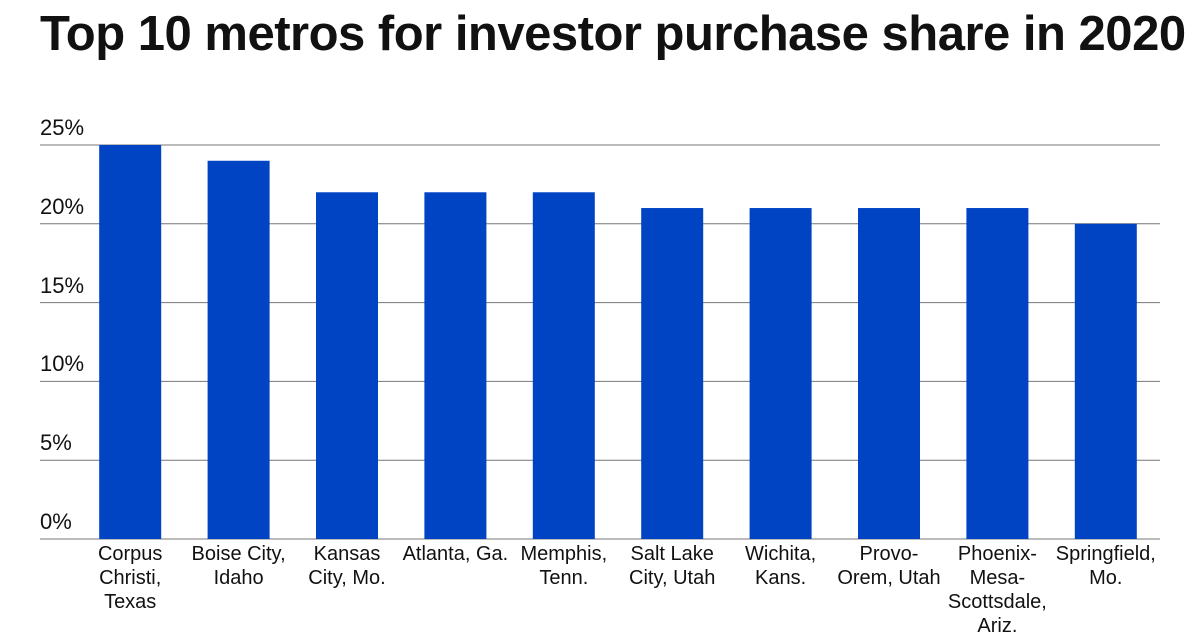 The width and height of the screenshot is (1200, 638). Describe the element at coordinates (1105, 566) in the screenshot. I see `x-tick-label: Springfield, Mo.` at that location.